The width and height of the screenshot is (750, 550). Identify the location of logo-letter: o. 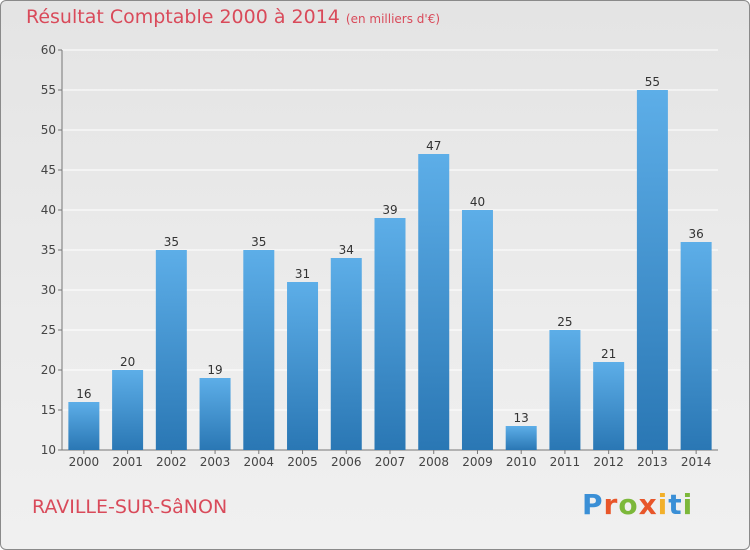
(628, 504).